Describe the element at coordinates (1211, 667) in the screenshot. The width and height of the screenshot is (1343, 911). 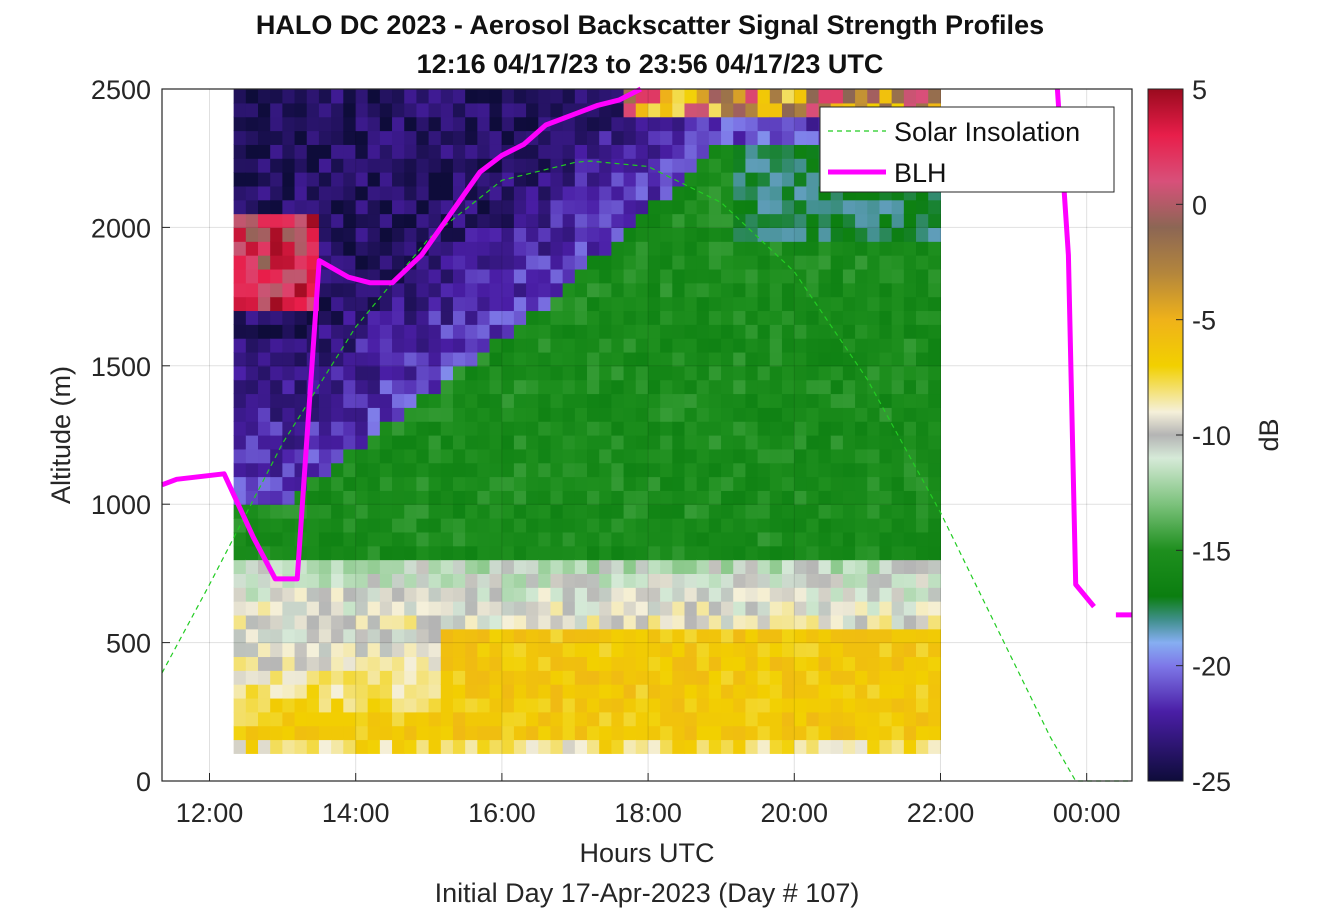
I see `colorbar-tick-label: -20` at that location.